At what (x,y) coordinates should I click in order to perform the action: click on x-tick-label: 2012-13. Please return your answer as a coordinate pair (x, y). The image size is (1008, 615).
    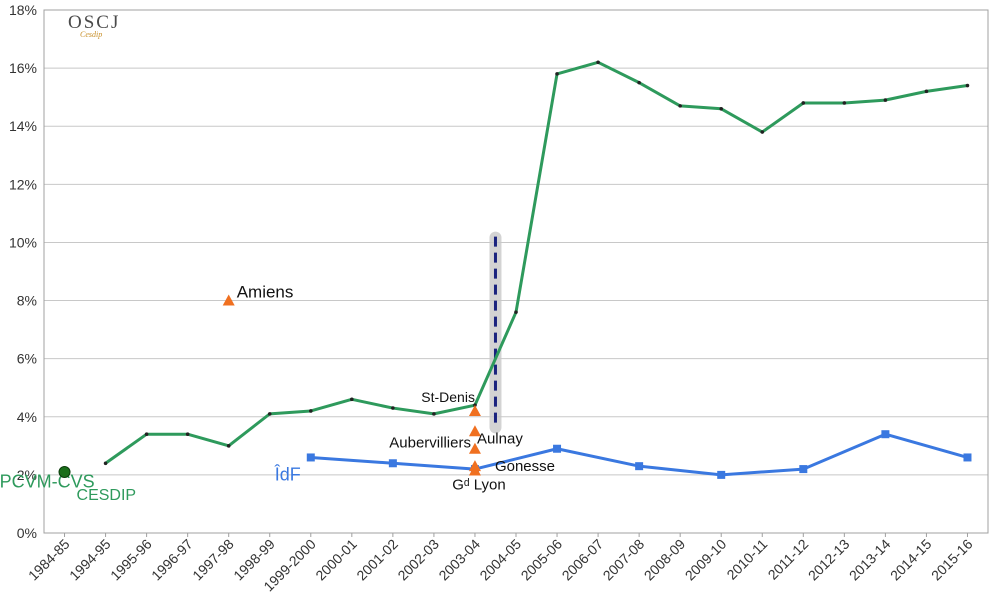
    Looking at the image, I should click on (829, 560).